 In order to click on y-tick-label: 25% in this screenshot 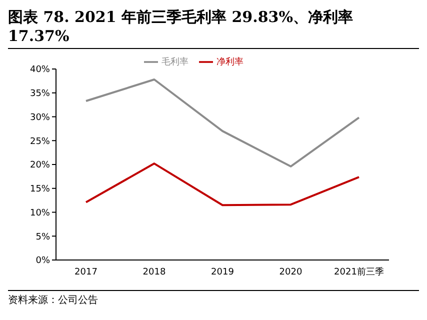, I will do `click(40, 141)`.